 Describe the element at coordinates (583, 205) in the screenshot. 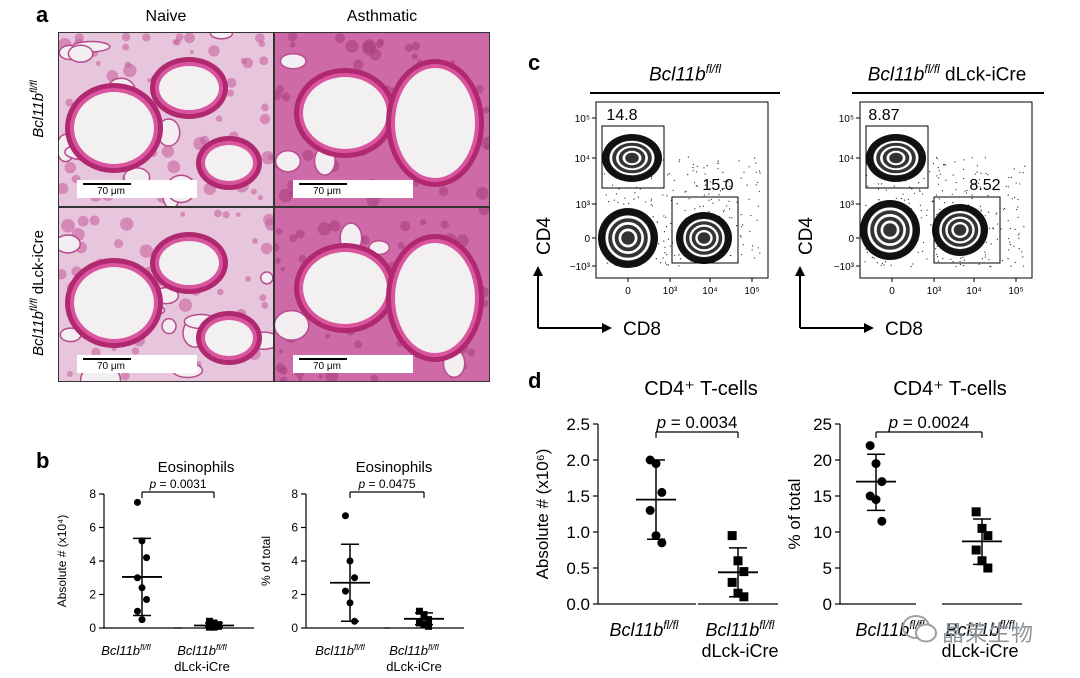

I see `flow-y-tick-label: 10³` at that location.